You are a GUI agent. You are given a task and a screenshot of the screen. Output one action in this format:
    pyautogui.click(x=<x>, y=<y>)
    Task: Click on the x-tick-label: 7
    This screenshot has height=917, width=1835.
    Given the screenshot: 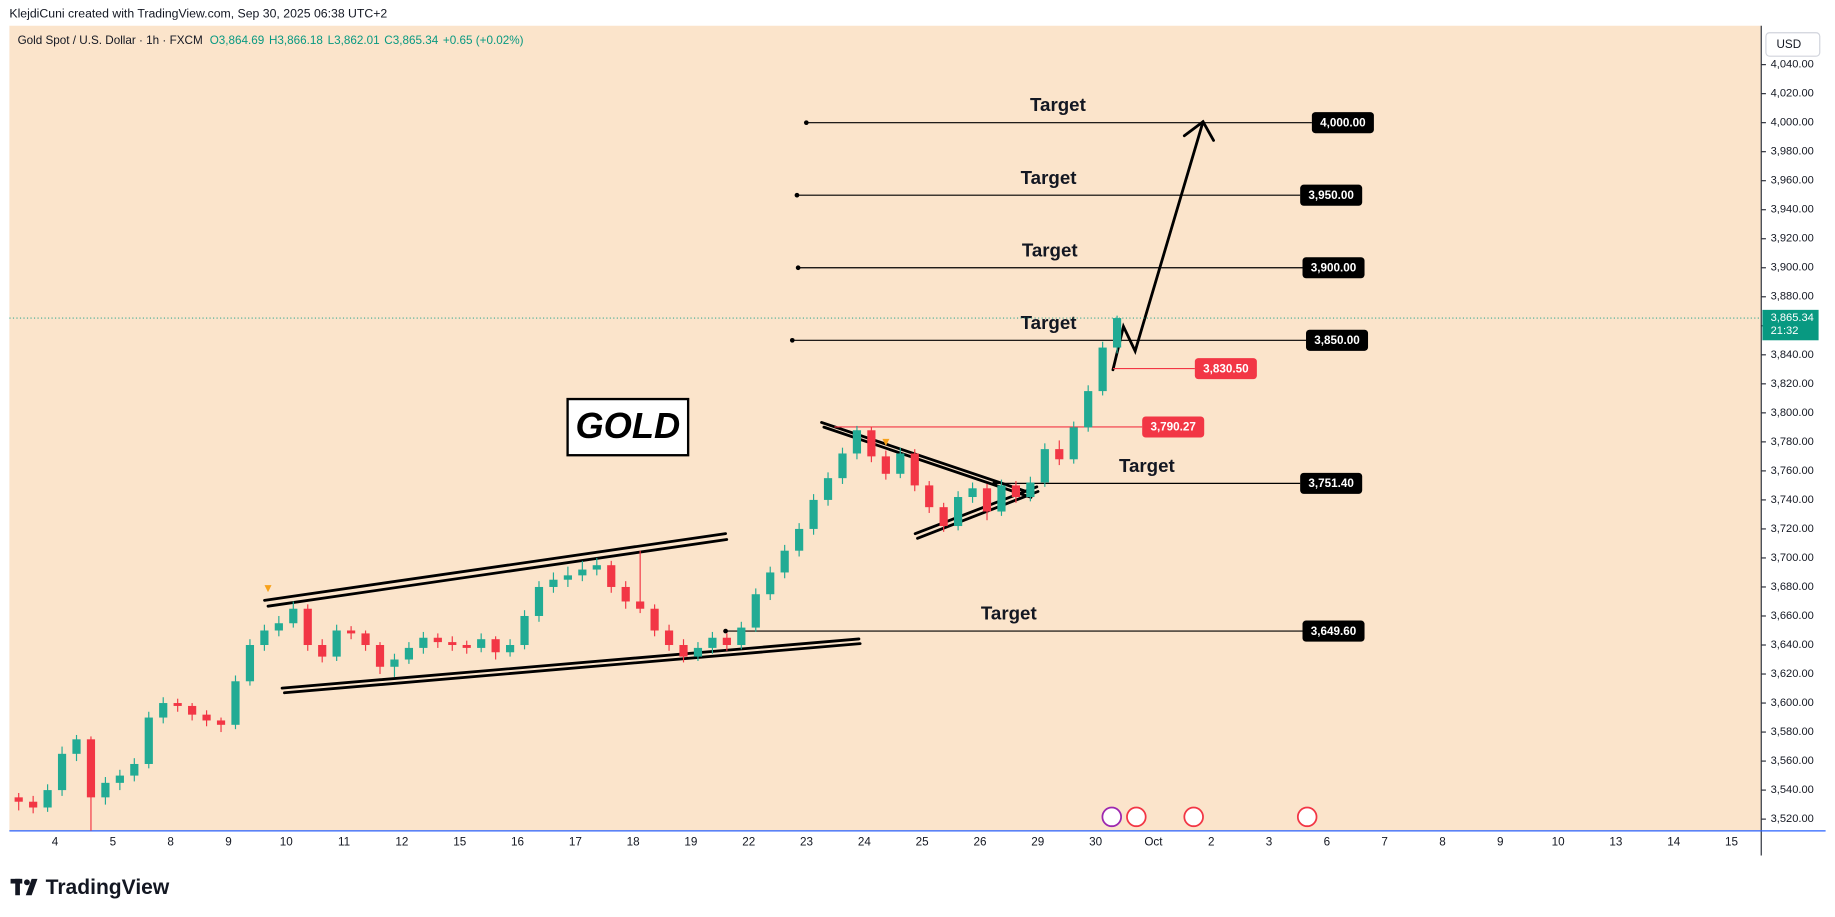 What is the action you would take?
    pyautogui.click(x=1384, y=842)
    